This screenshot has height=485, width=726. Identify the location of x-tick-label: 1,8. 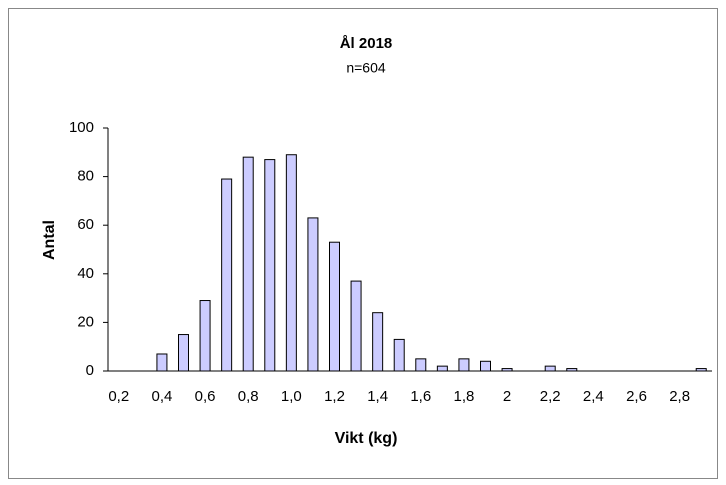
(463, 396).